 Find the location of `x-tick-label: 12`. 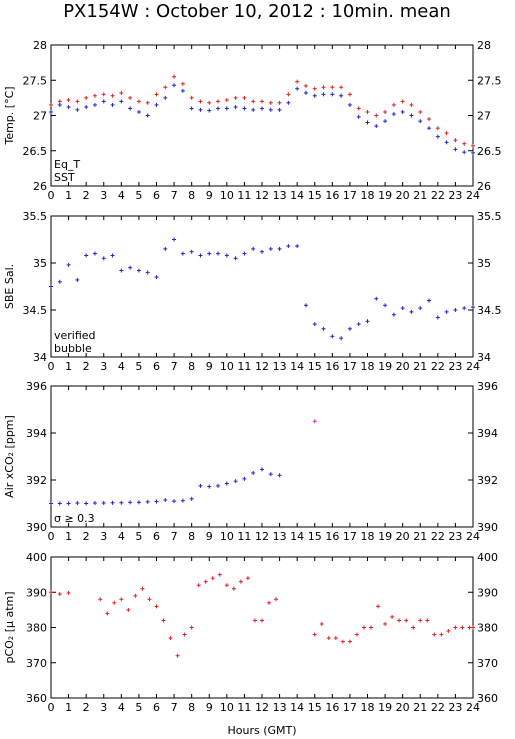

x-tick-label: 12 is located at coordinates (262, 366).